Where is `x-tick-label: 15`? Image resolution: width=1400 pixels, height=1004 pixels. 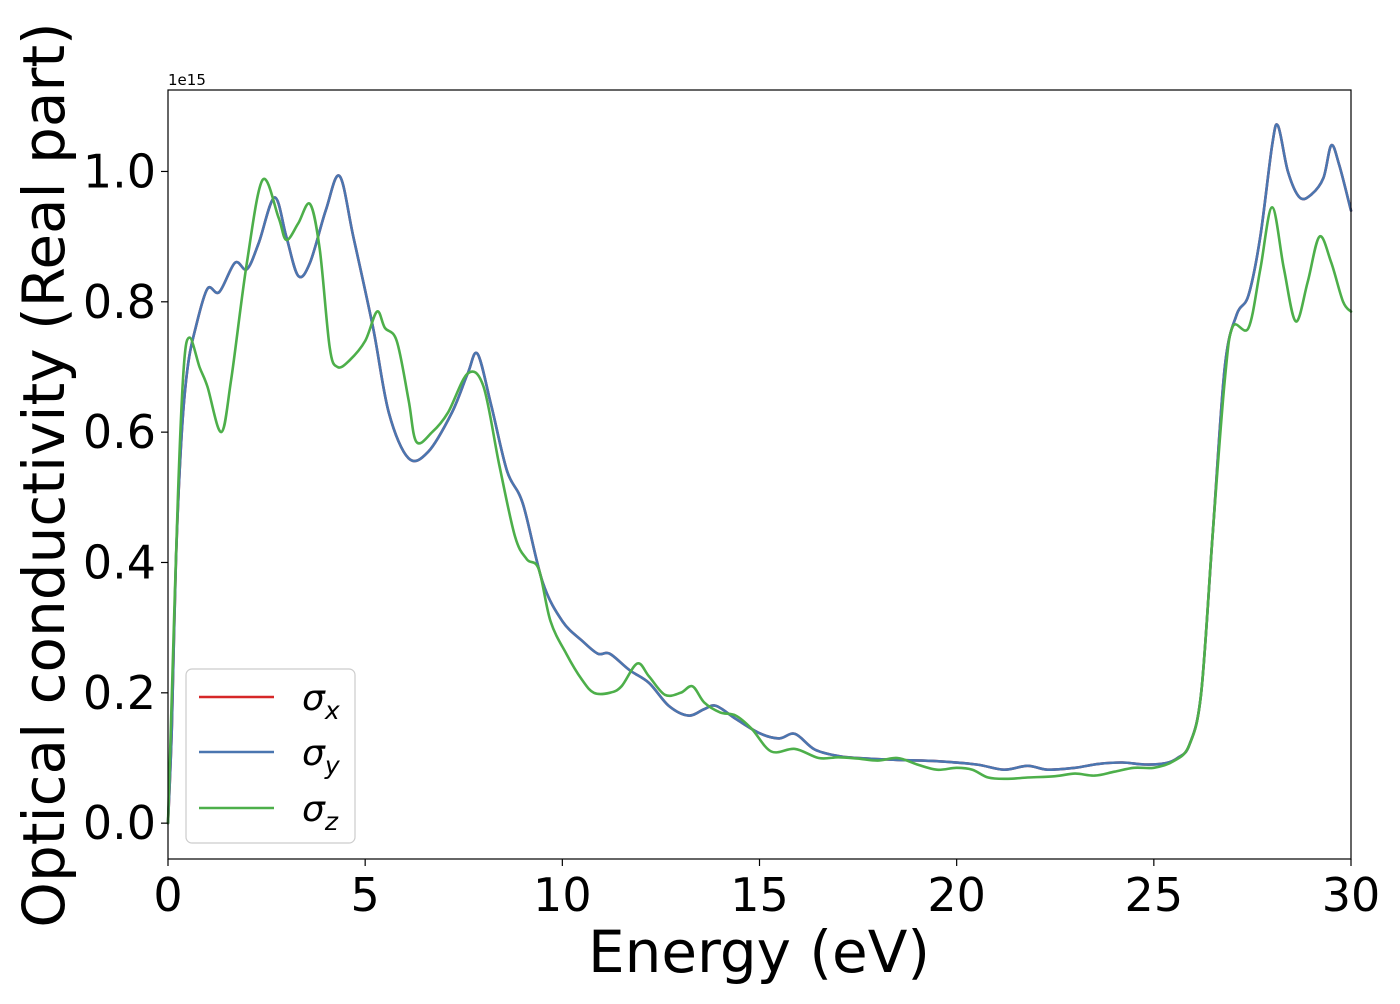 x-tick-label: 15 is located at coordinates (759, 895).